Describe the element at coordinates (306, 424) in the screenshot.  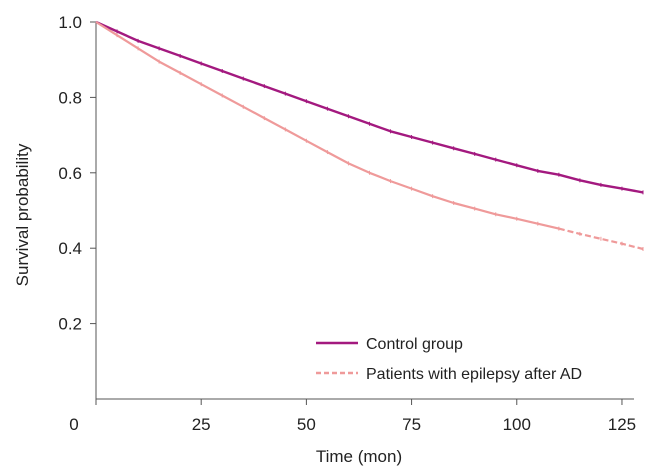
I see `x-tick-label: 50` at that location.